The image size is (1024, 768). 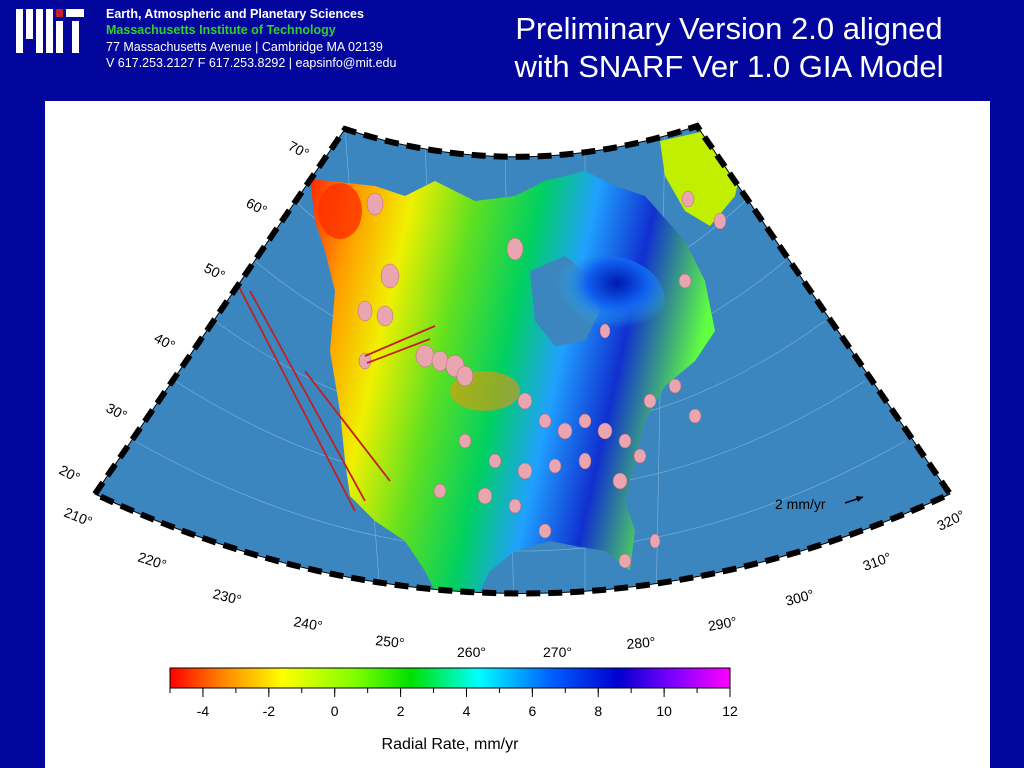 What do you see at coordinates (729, 28) in the screenshot?
I see `title-line-1: Preliminary Version 2.0 aligned` at bounding box center [729, 28].